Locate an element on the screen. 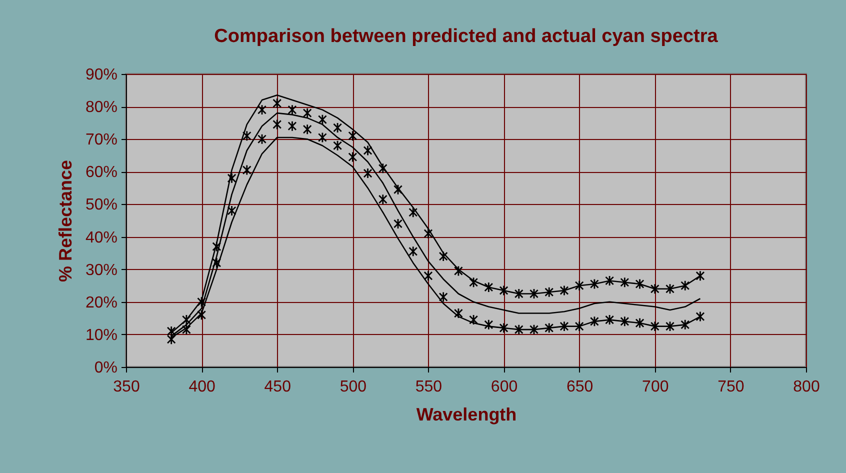 Image resolution: width=846 pixels, height=473 pixels. x-tick-label: 350 is located at coordinates (126, 387).